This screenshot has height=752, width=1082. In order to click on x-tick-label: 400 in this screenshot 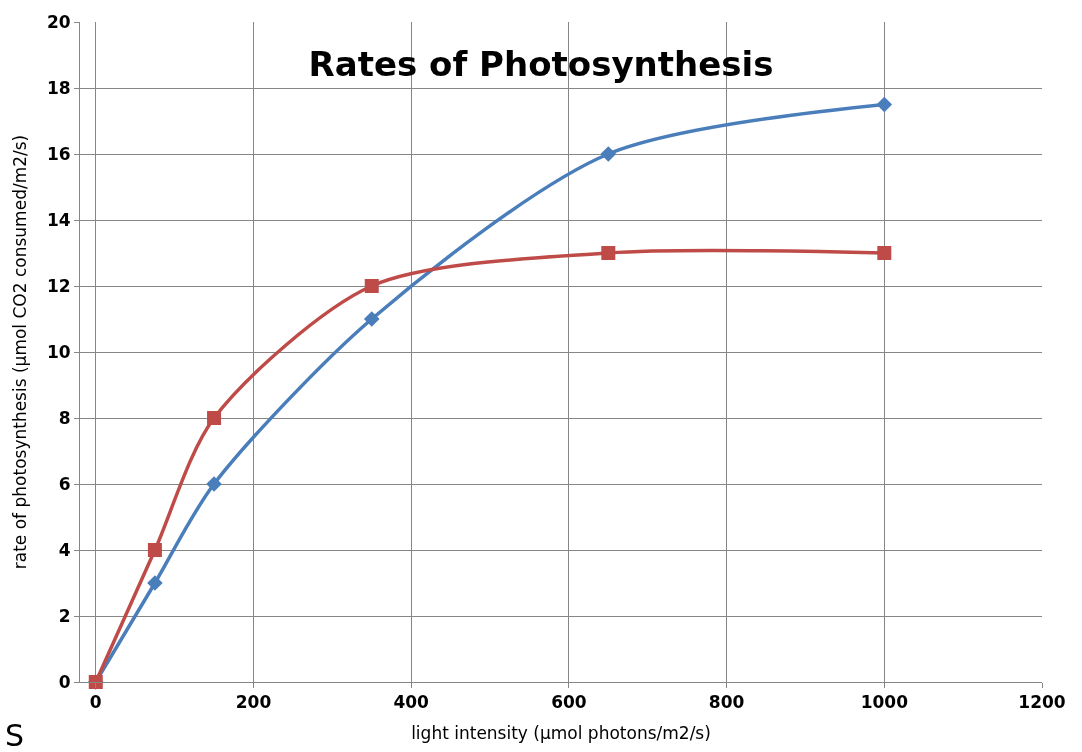, I will do `click(411, 702)`.